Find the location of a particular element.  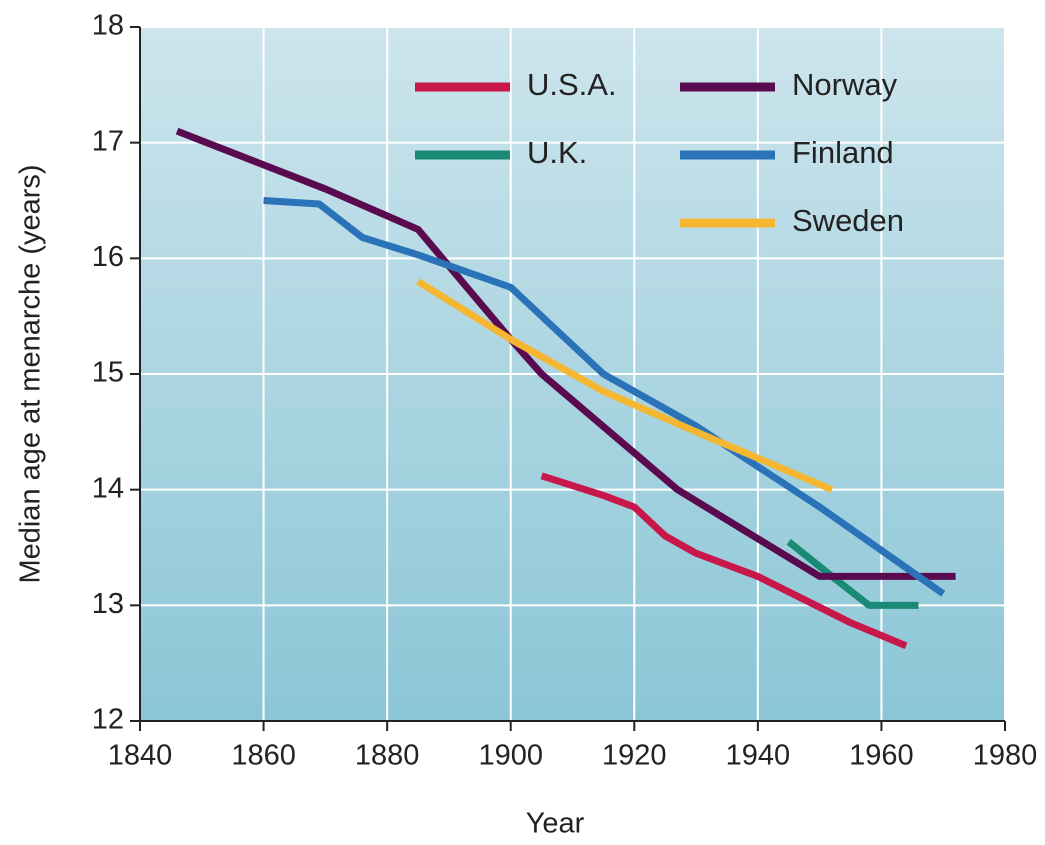

x-tick-label: 1880 is located at coordinates (387, 756).